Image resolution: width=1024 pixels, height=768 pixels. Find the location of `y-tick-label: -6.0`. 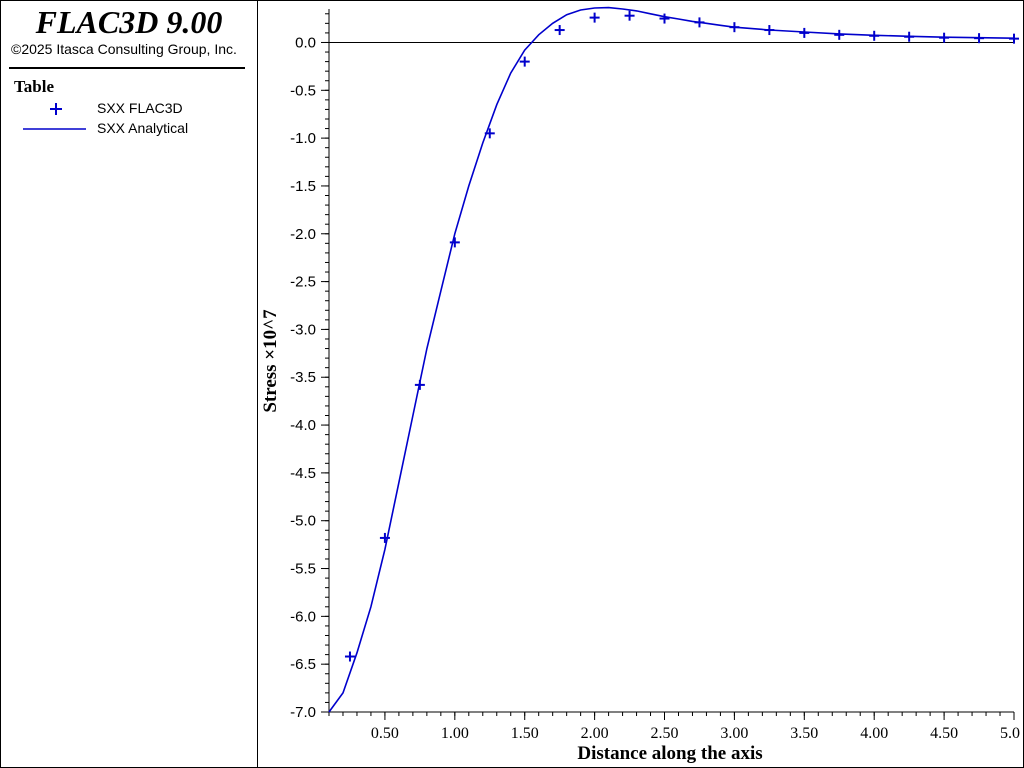

y-tick-label: -6.0 is located at coordinates (303, 616).